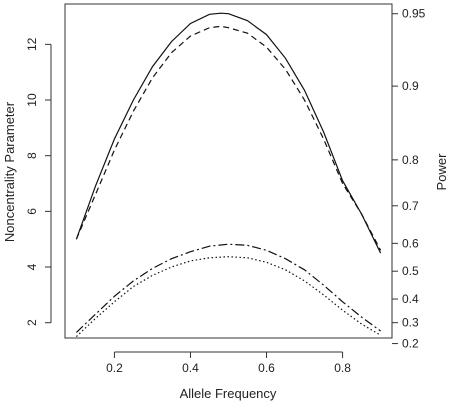 Image resolution: width=454 pixels, height=410 pixels. I want to click on y2-axis-title: Power, so click(441, 172).